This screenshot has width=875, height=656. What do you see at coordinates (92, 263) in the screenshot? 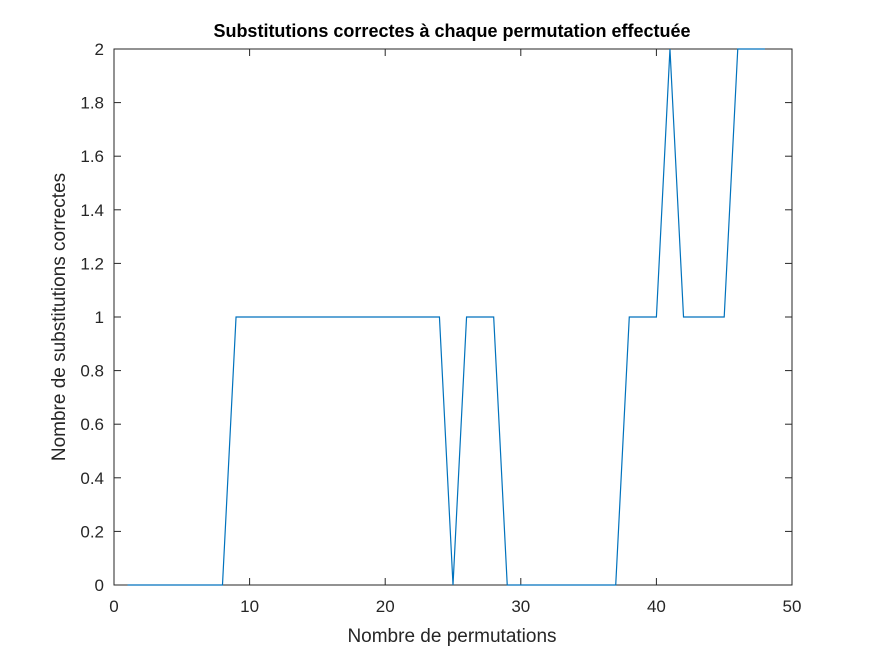
I see `y-tick-label: 1.2` at bounding box center [92, 263].